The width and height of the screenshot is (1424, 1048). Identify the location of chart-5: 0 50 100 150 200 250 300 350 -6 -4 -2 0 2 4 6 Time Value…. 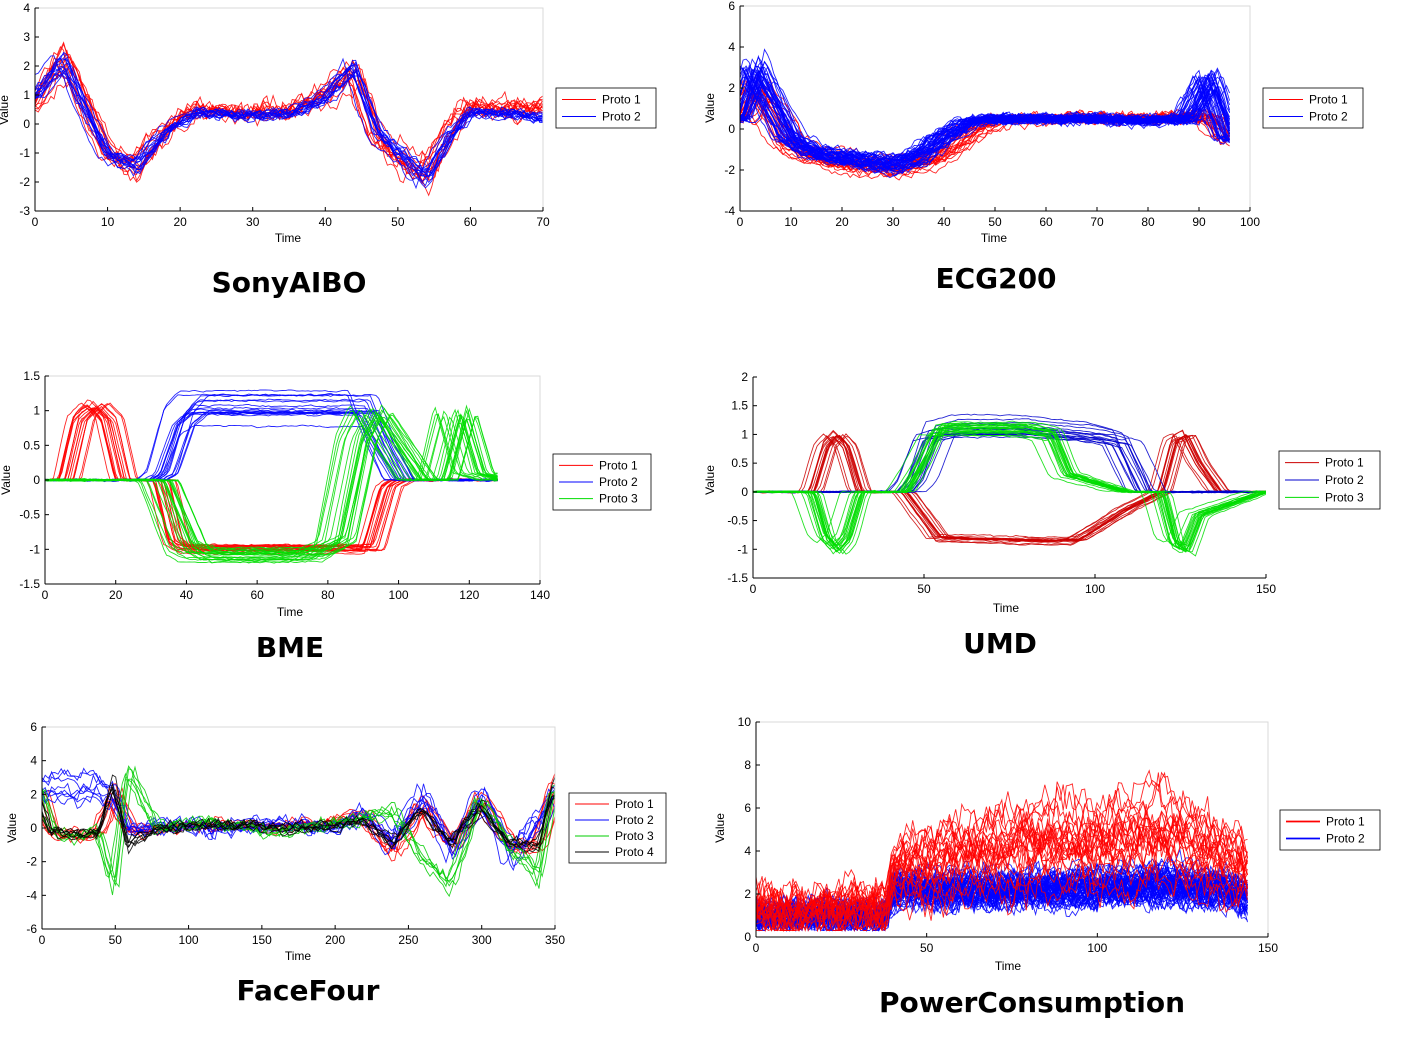
(336, 863).